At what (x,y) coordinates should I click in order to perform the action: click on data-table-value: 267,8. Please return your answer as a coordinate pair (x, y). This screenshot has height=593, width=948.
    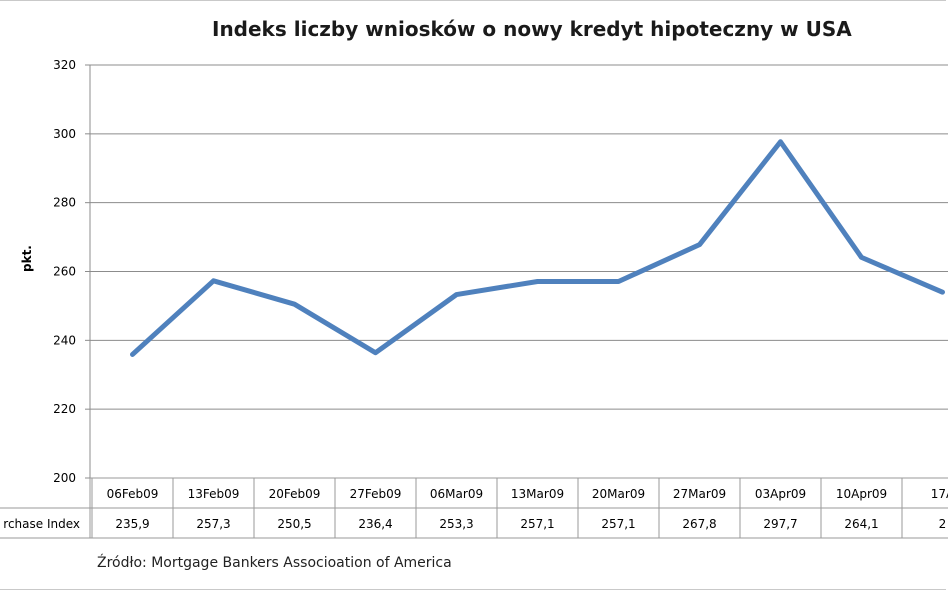
    Looking at the image, I should click on (699, 524).